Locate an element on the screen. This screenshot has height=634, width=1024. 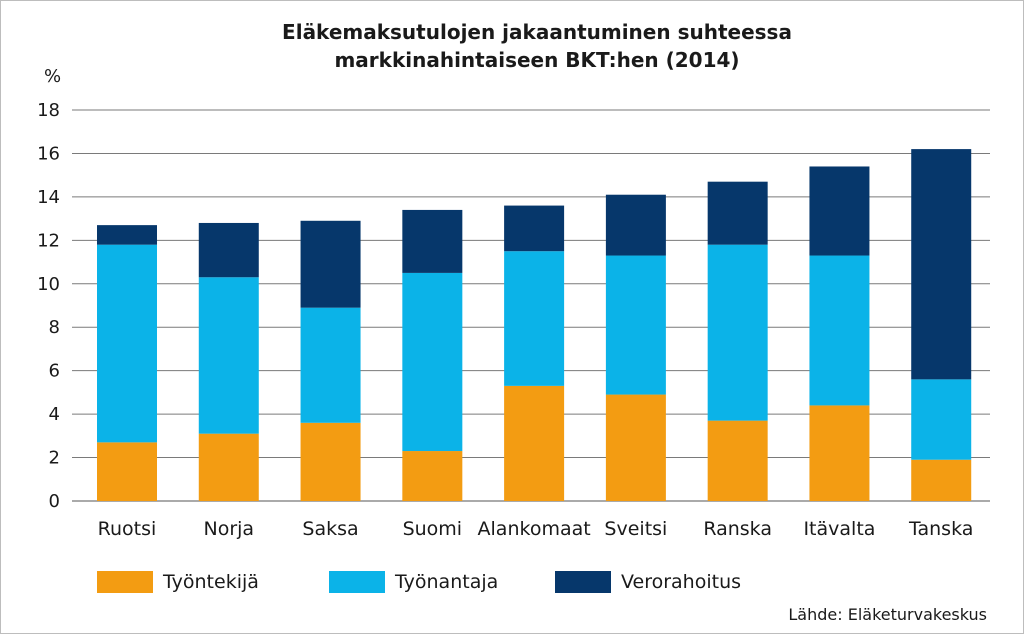
x-category-label: Ruotsi is located at coordinates (127, 529).